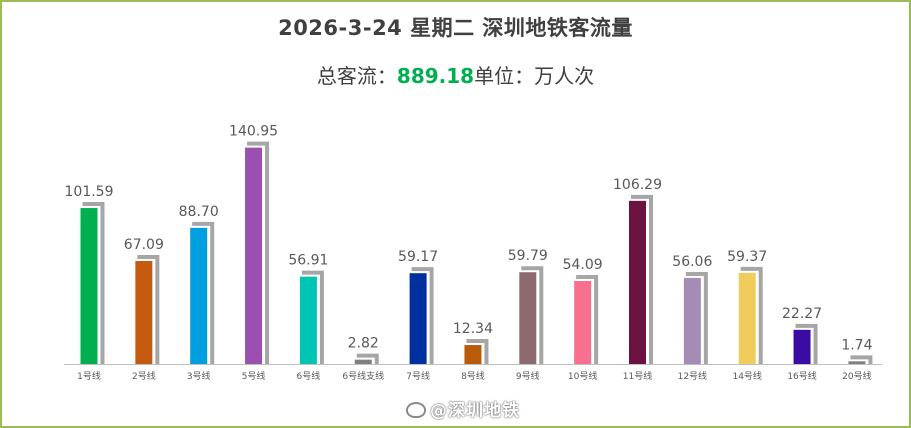  Describe the element at coordinates (416, 410) in the screenshot. I see `weibo-icon` at that location.